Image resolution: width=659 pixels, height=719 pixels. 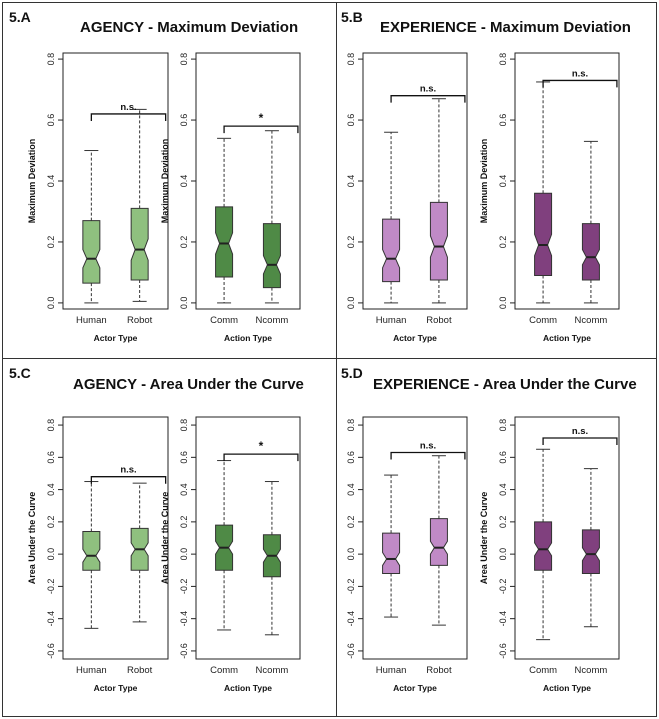 What do you see at coordinates (20, 17) in the screenshot?
I see `panel-label: 5.A` at bounding box center [20, 17].